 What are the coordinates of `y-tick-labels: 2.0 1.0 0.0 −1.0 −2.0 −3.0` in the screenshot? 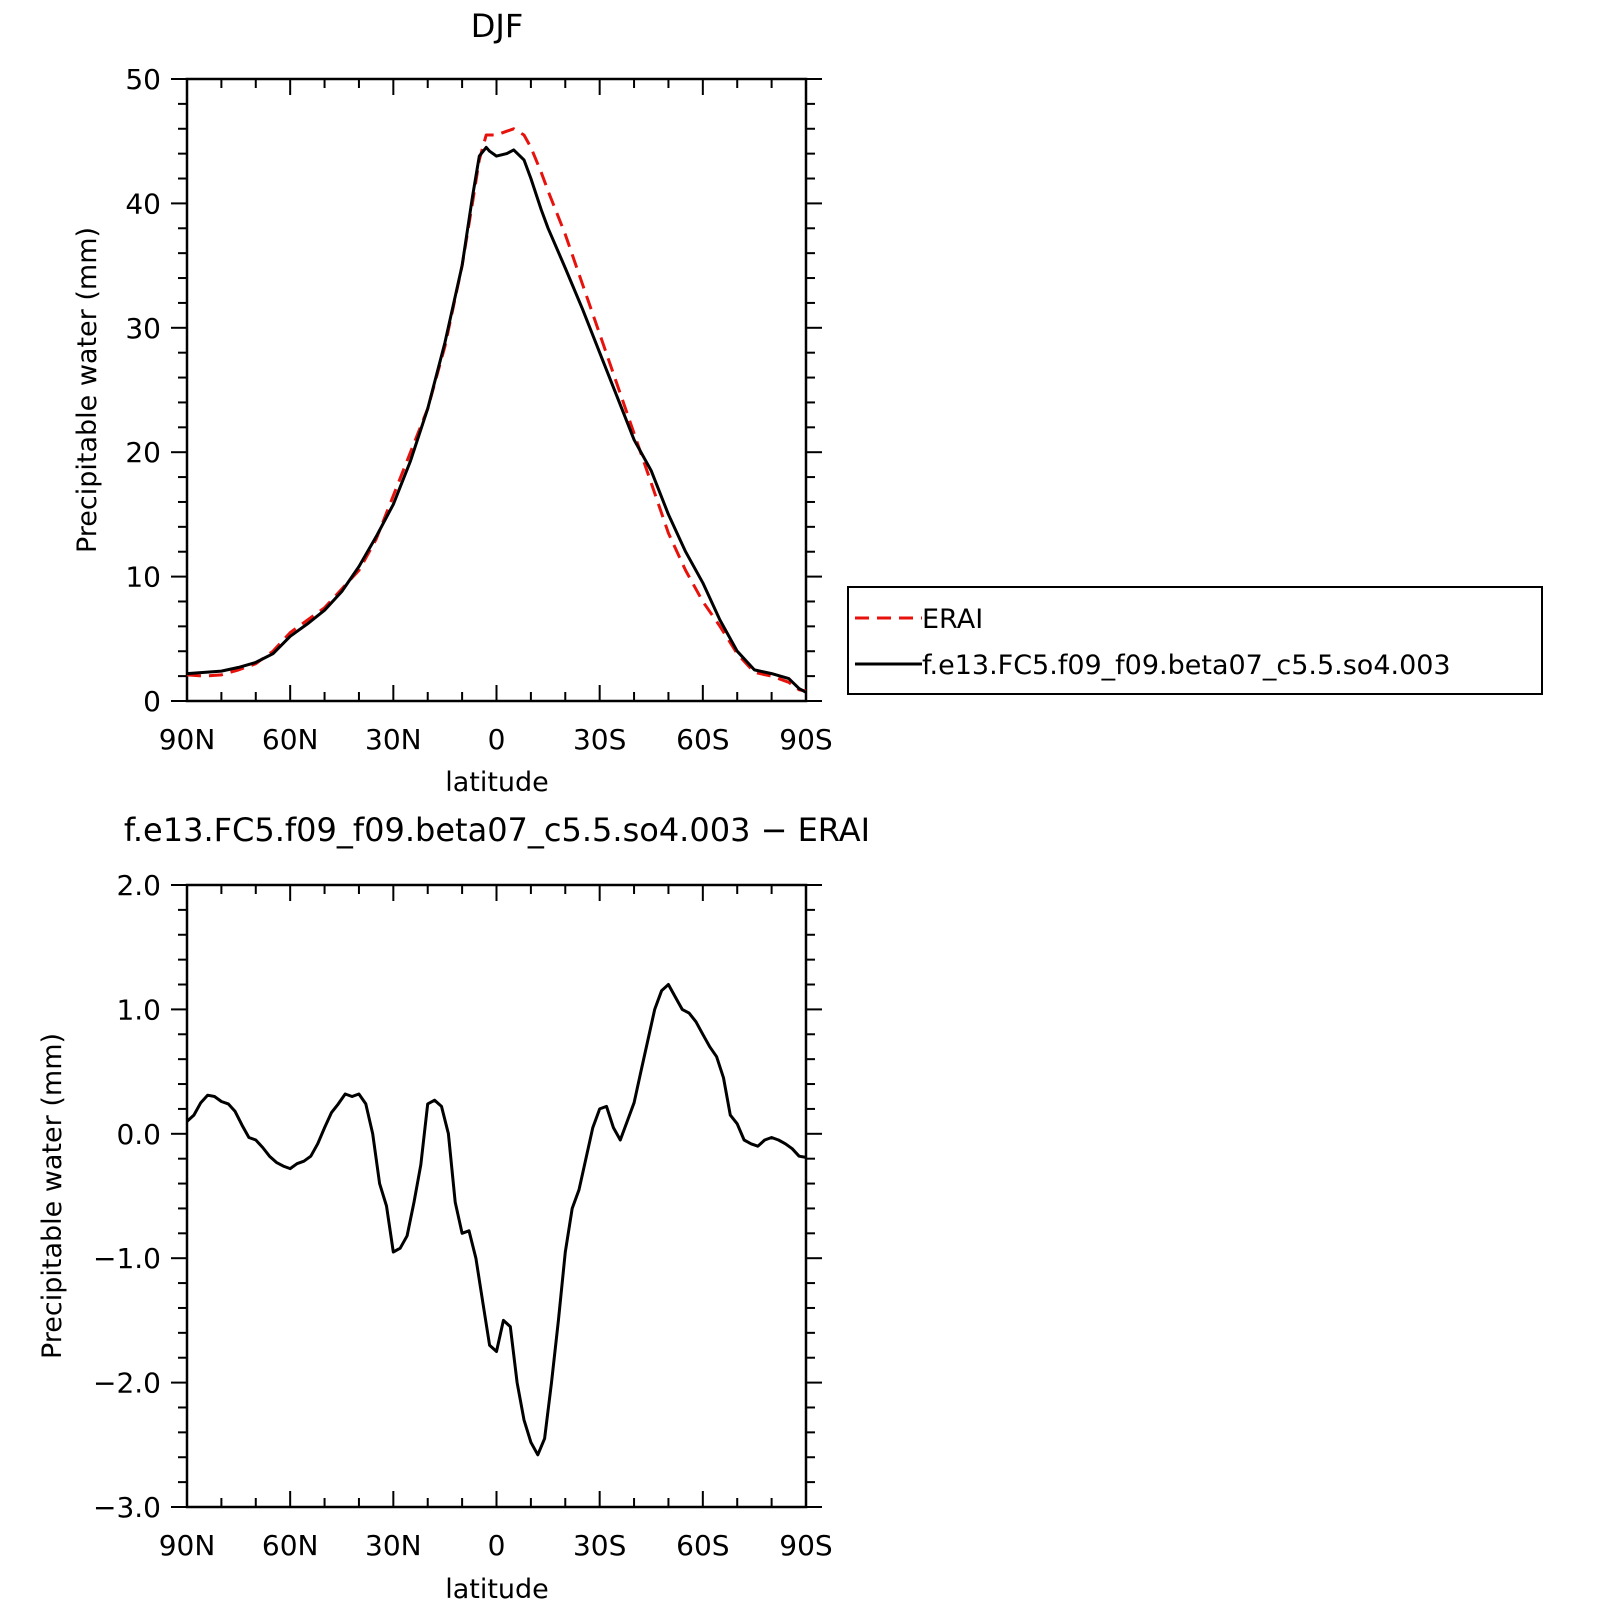 It's located at (127, 1196).